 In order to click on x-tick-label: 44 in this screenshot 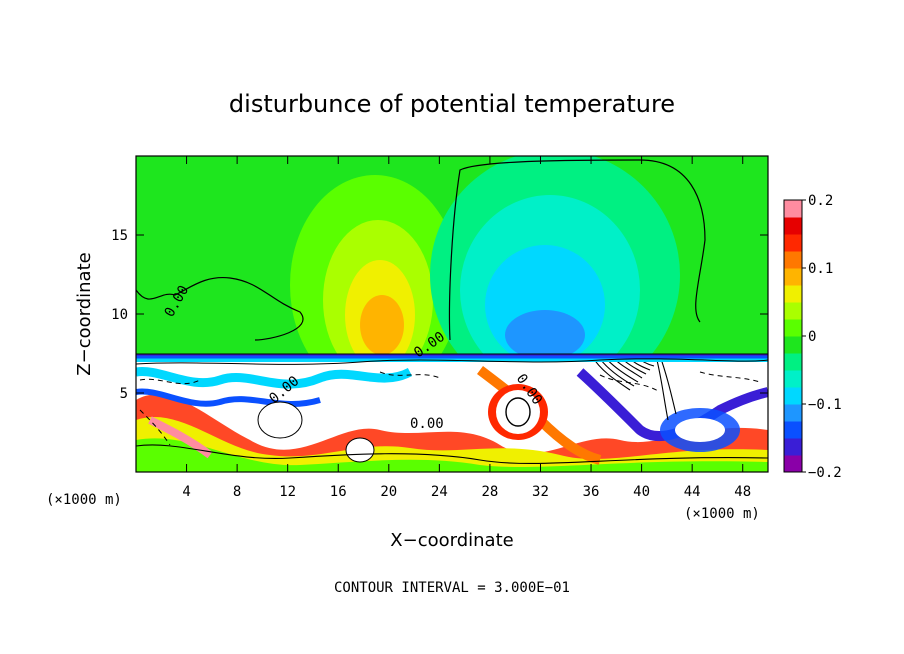, I will do `click(692, 492)`.